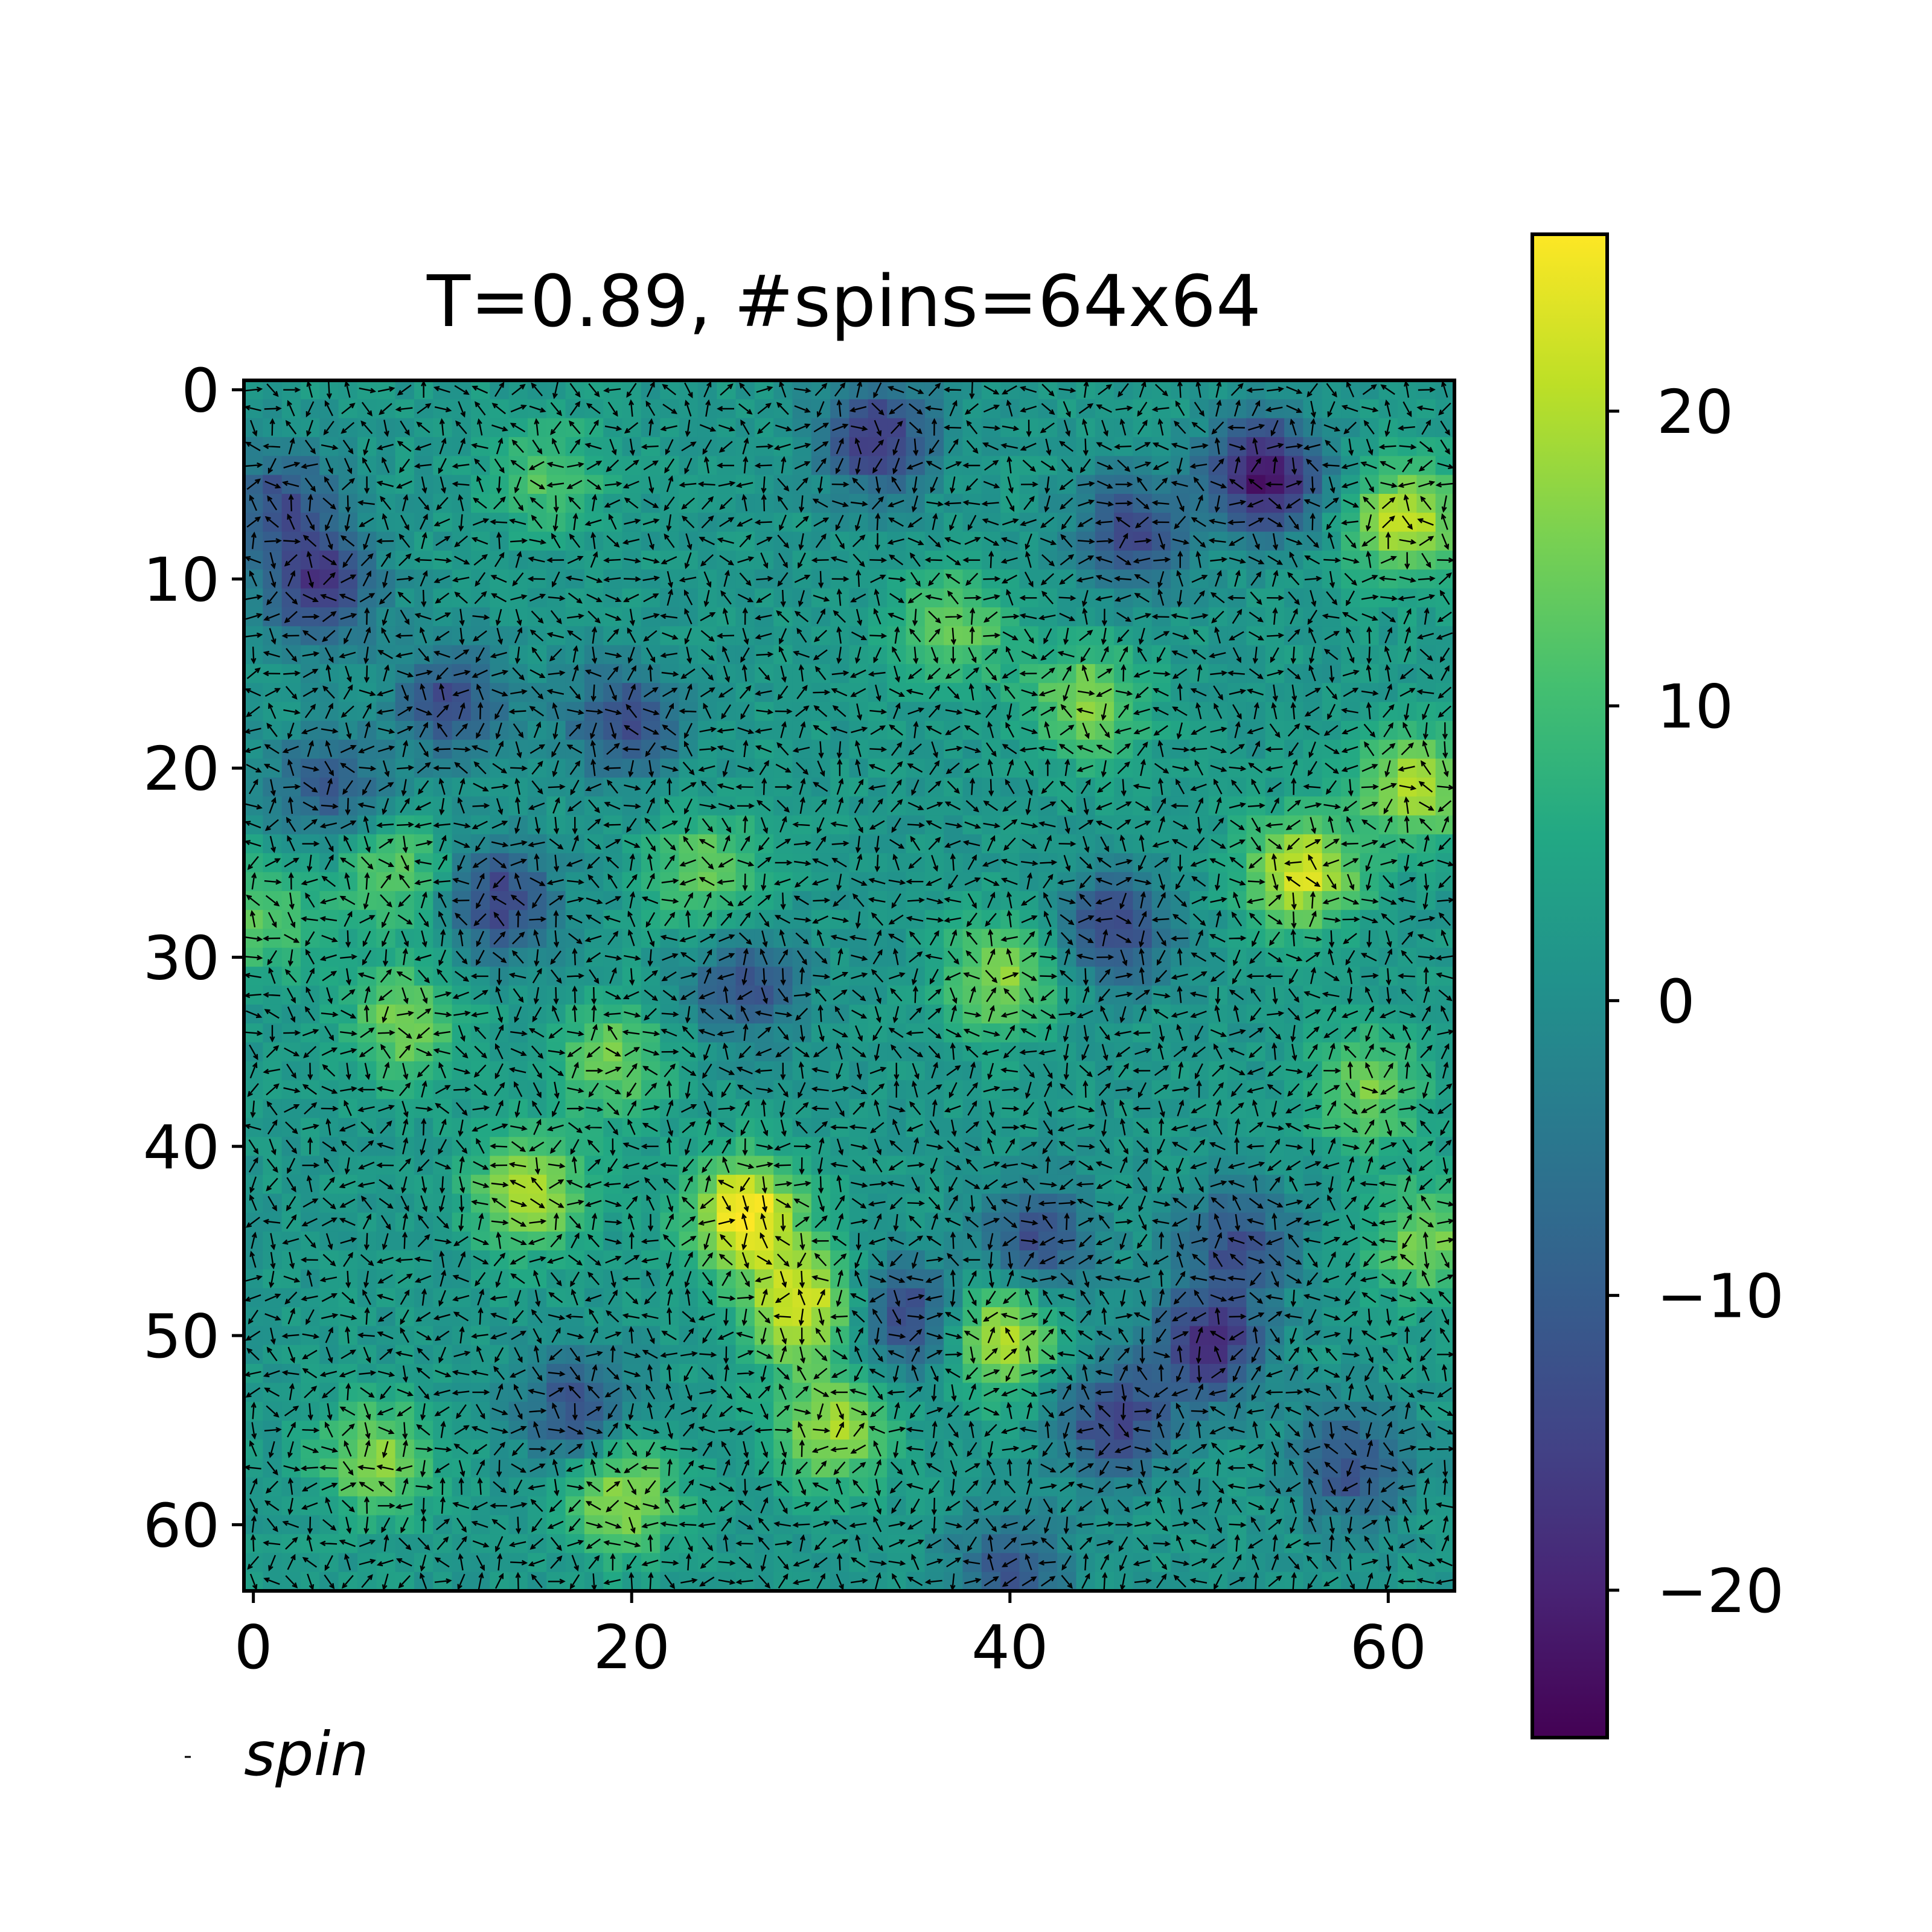  What do you see at coordinates (1695, 412) in the screenshot?
I see `colorbar-tick-label: 20` at bounding box center [1695, 412].